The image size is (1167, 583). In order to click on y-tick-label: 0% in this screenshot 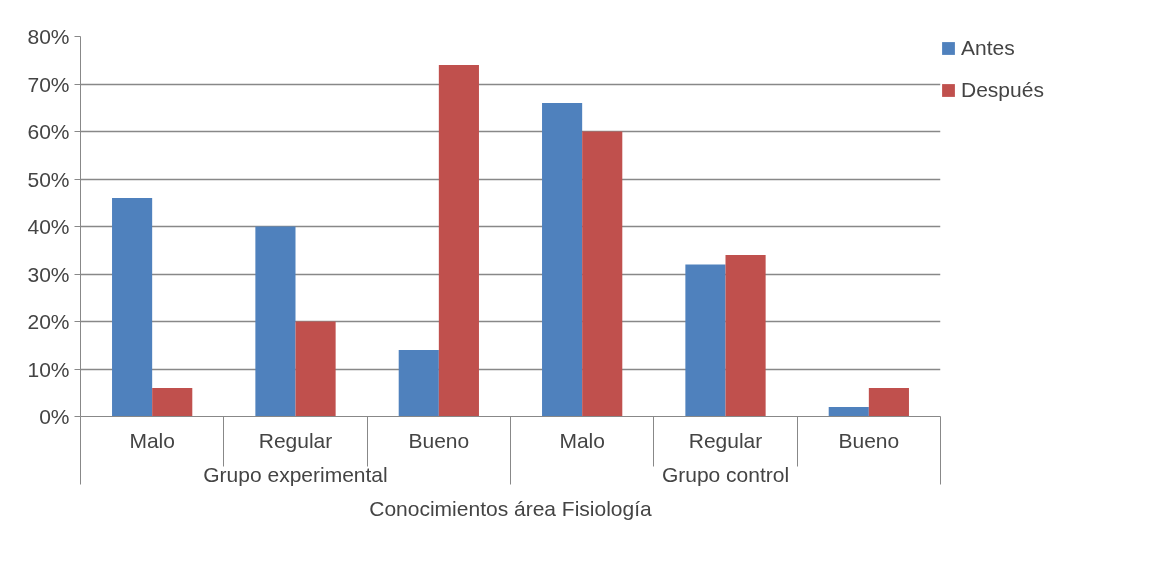, I will do `click(54, 416)`.